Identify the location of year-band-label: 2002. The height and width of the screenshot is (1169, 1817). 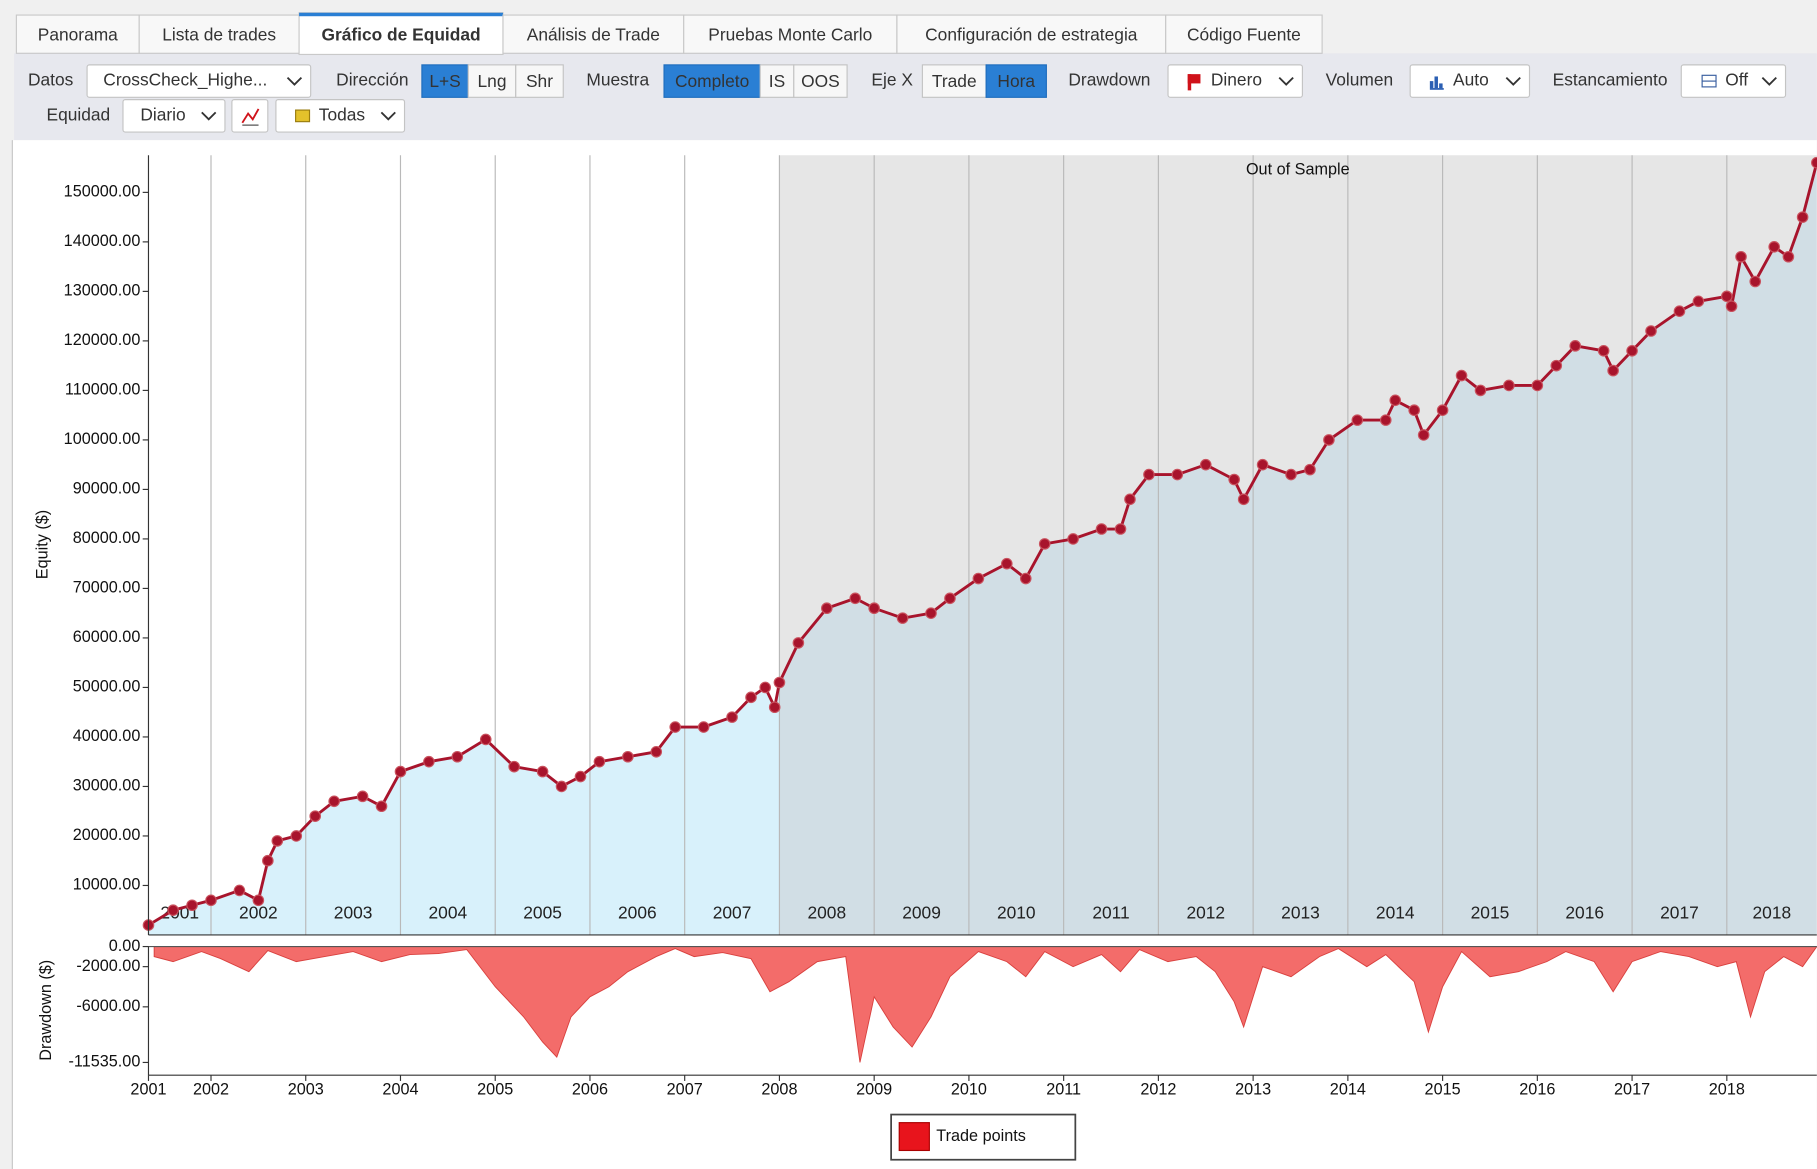
(258, 913).